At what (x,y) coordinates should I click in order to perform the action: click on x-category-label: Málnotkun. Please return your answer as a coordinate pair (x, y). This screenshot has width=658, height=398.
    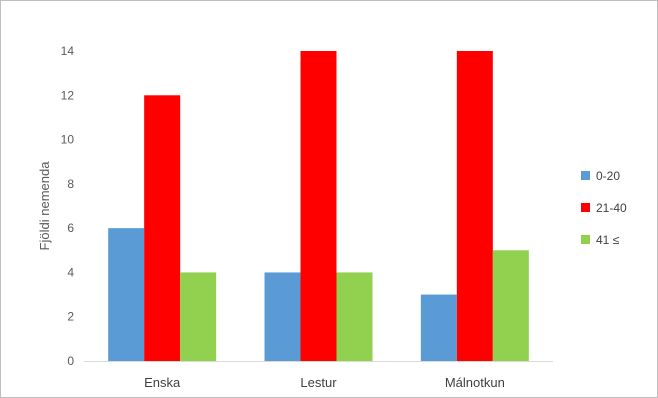
    Looking at the image, I should click on (475, 382).